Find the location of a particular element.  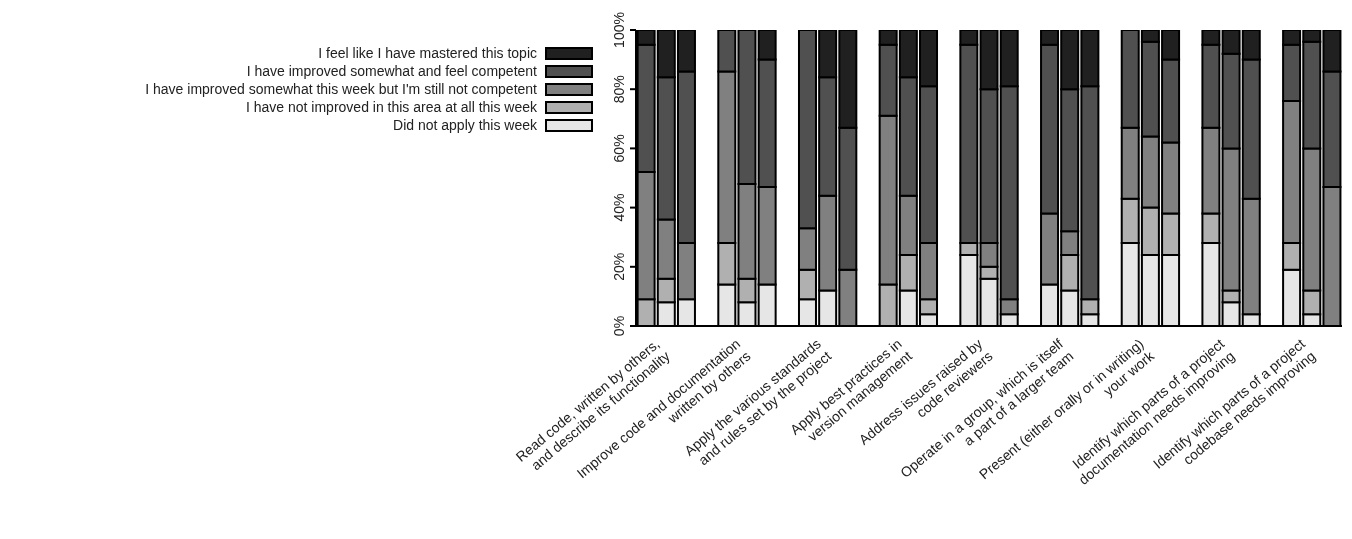

y-tick-label: 60% is located at coordinates (619, 148).